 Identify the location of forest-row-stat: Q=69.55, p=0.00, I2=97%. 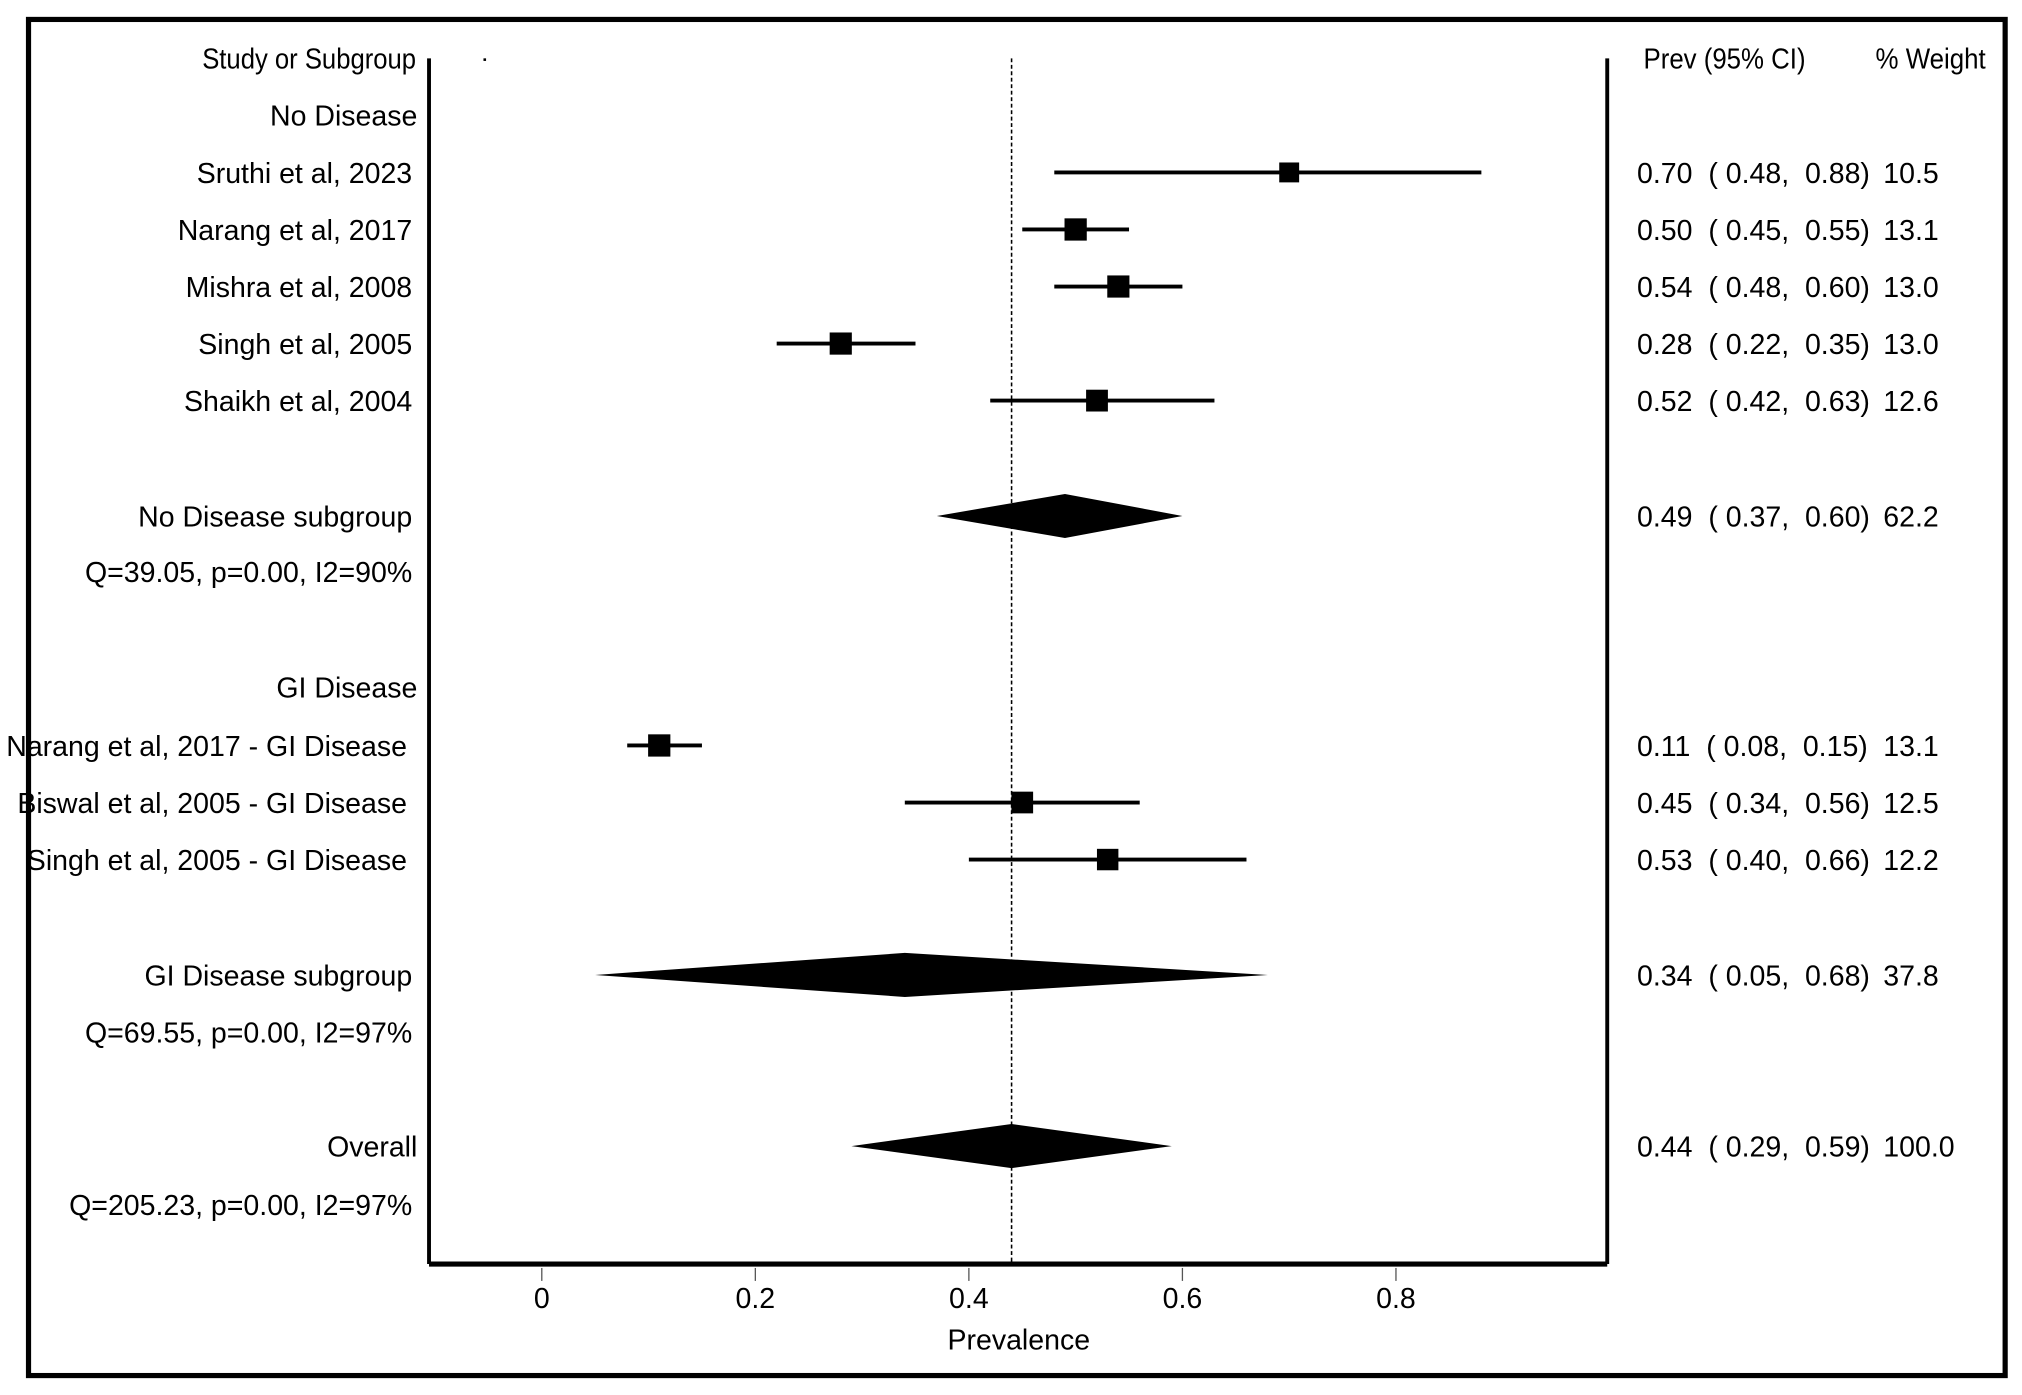
(248, 1033).